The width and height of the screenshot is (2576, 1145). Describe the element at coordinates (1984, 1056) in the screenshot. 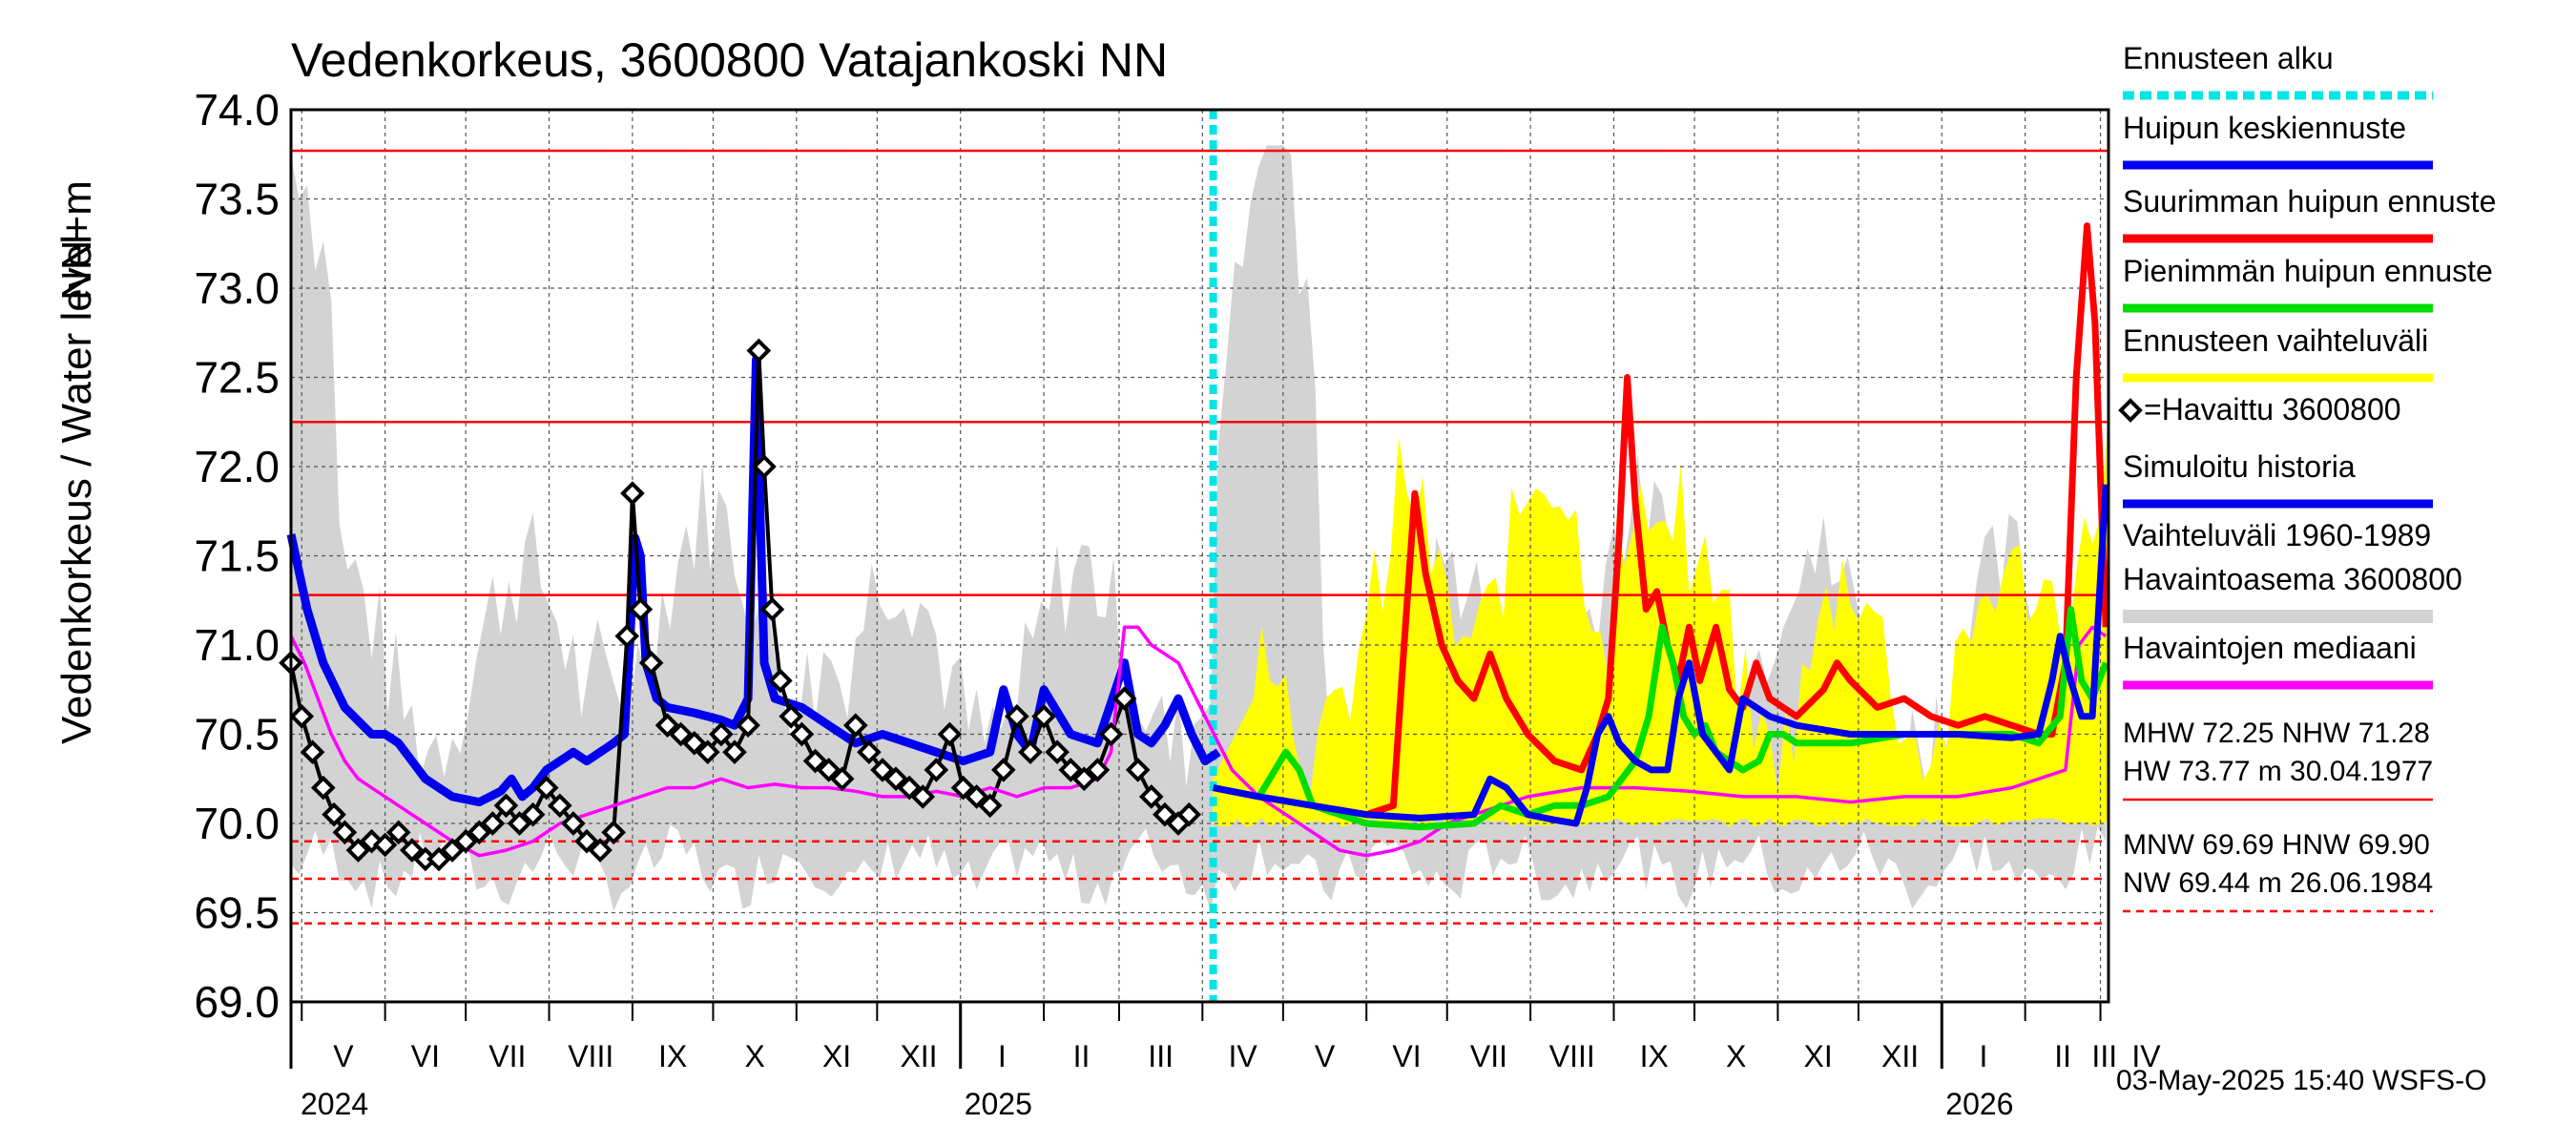

I see `month-label: I` at that location.